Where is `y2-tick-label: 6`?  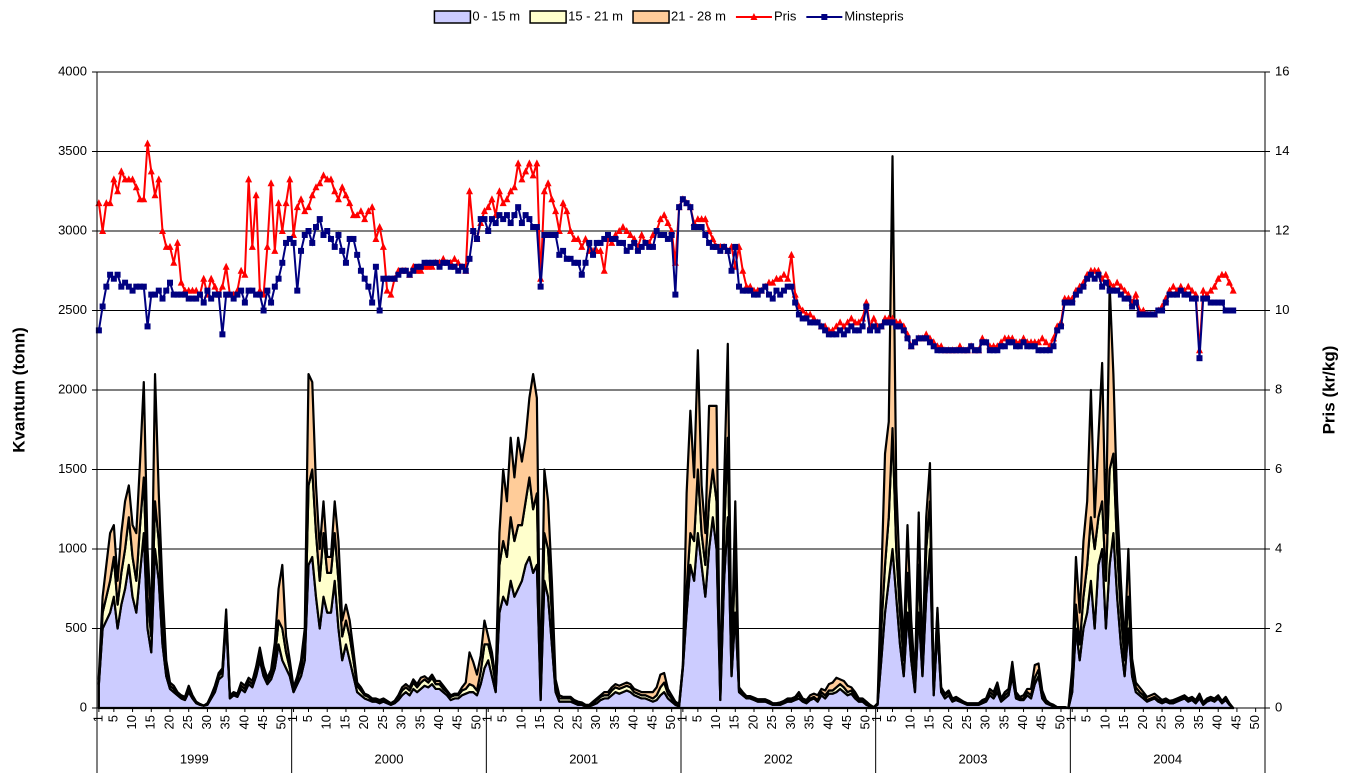
y2-tick-label: 6 is located at coordinates (1278, 468).